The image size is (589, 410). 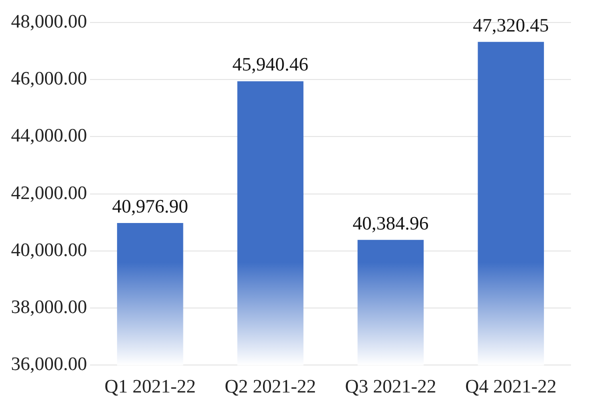 What do you see at coordinates (49, 250) in the screenshot?
I see `y-tick-label: 40,000.00` at bounding box center [49, 250].